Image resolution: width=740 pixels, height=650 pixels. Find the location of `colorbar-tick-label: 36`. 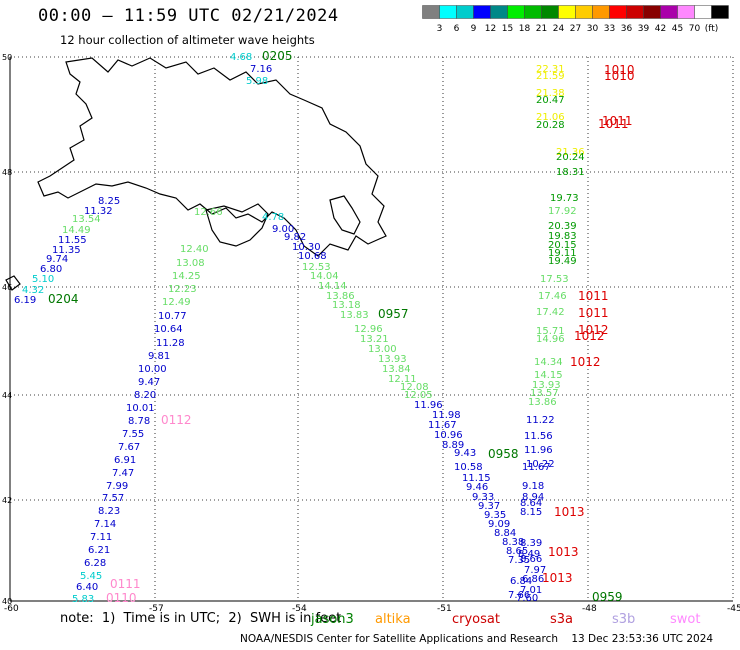

colorbar-tick-label: 36 is located at coordinates (627, 29).